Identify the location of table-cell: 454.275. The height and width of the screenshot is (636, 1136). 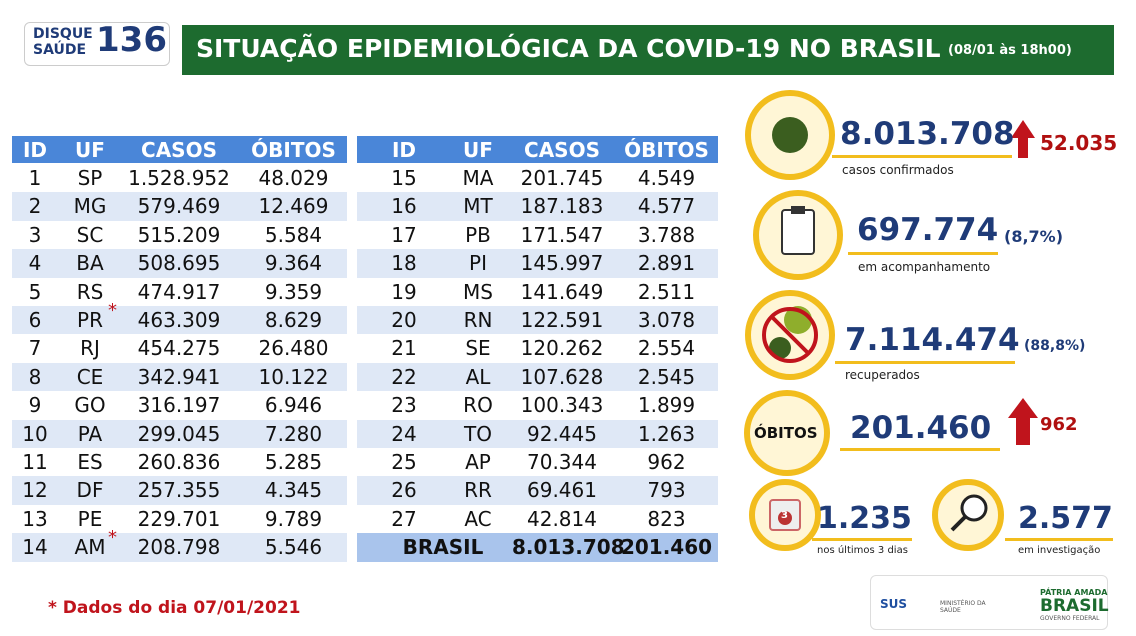
(179, 348).